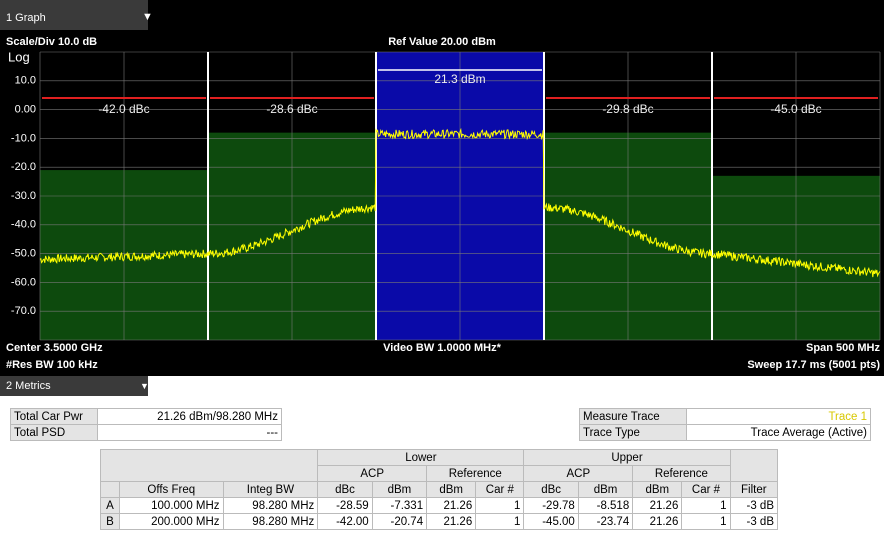 The width and height of the screenshot is (884, 542). Describe the element at coordinates (605, 521) in the screenshot. I see `cell: -23.74` at that location.